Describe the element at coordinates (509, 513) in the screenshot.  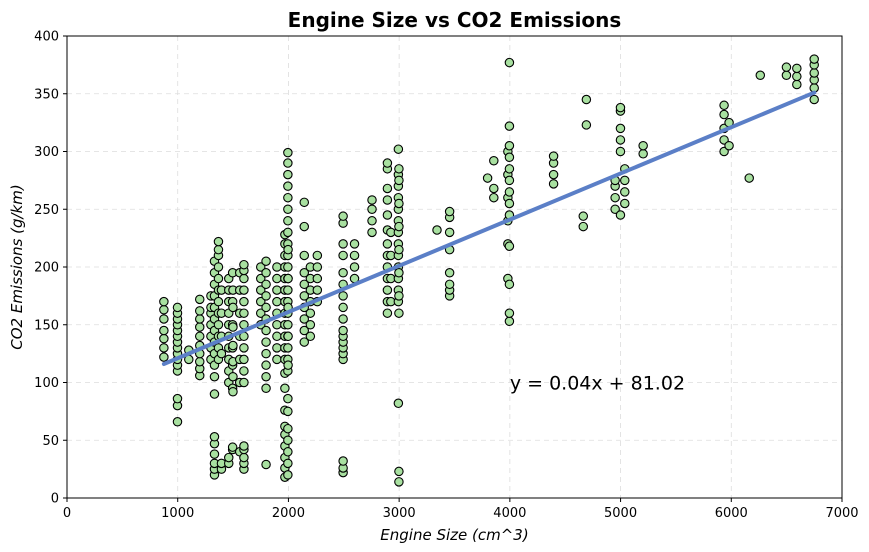
I see `x-tick-label: 4000` at that location.